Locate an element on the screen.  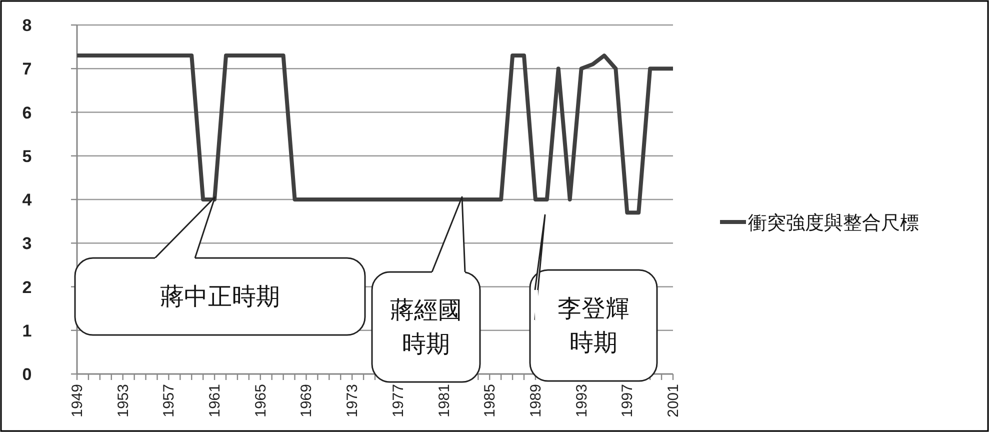
x-tick-label: 1997 is located at coordinates (627, 401).